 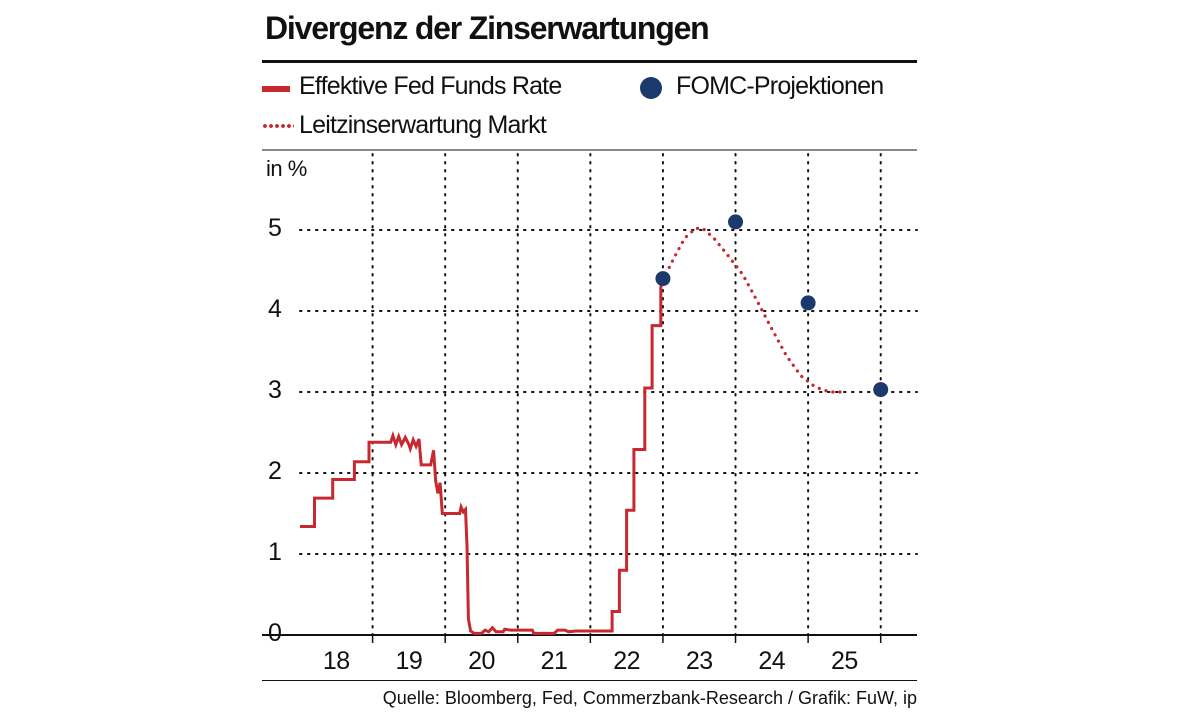 I want to click on legend-label-market: Leitzinserwartung Markt, so click(x=423, y=125).